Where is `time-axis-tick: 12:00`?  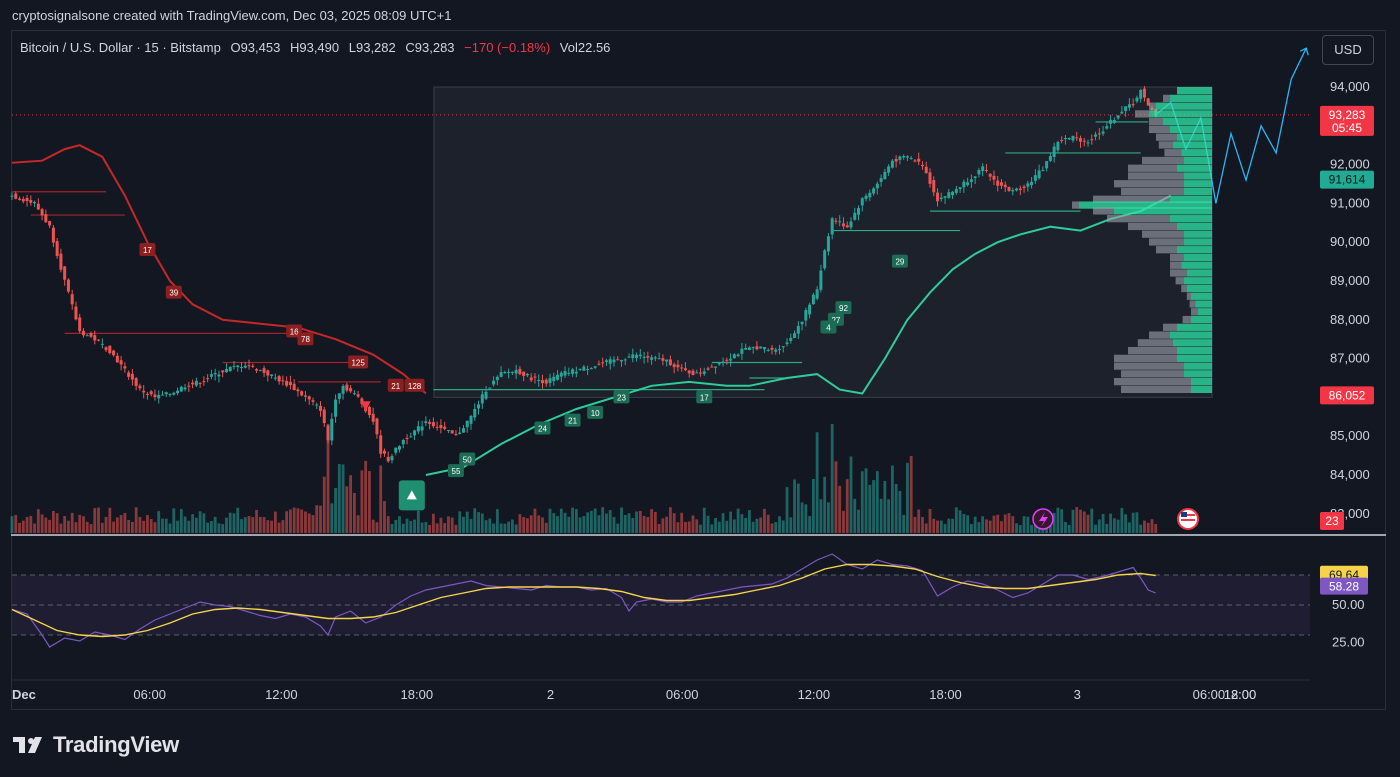 time-axis-tick: 12:00 is located at coordinates (281, 694).